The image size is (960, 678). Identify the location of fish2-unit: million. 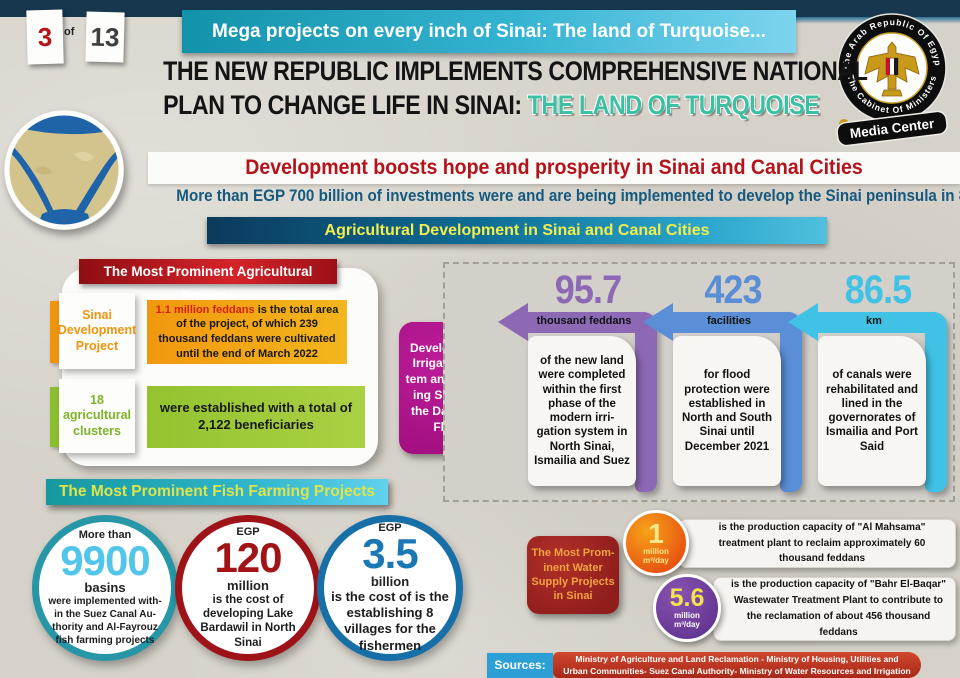
(248, 585).